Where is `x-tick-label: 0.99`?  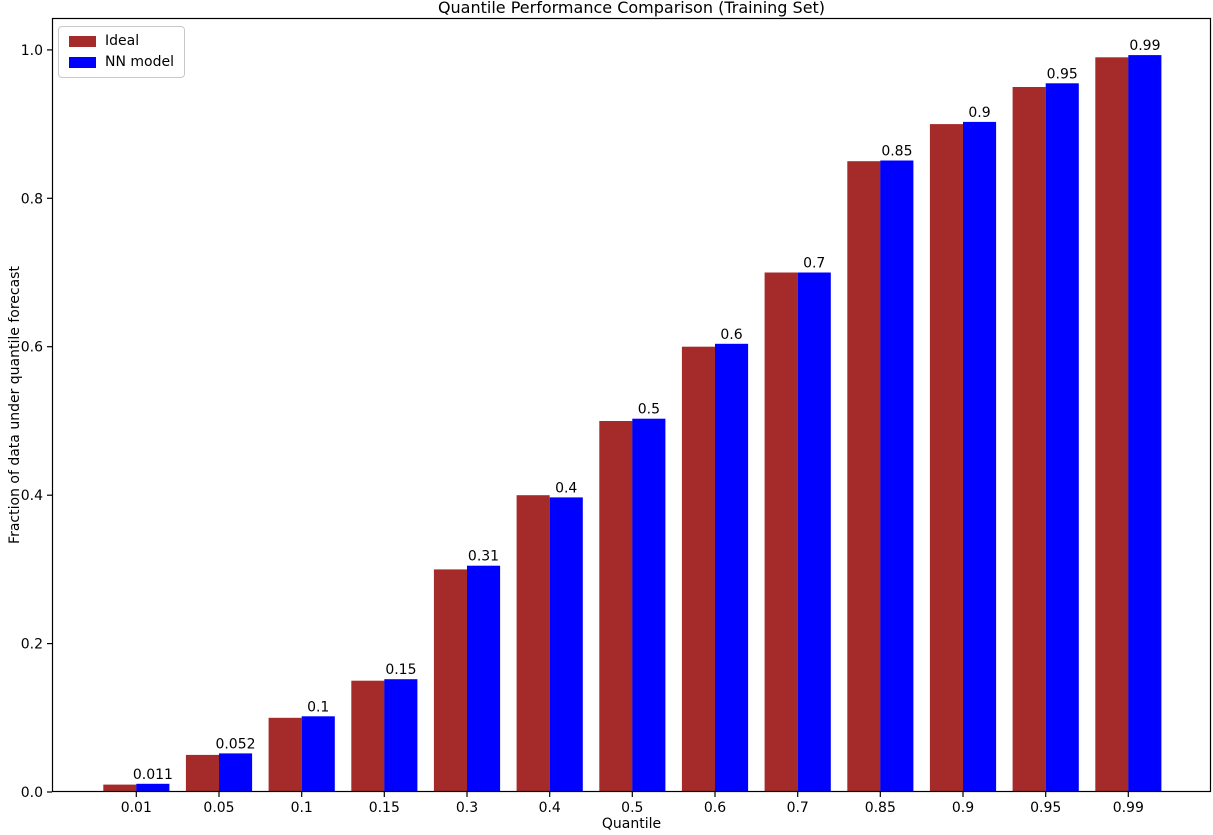 x-tick-label: 0.99 is located at coordinates (1128, 808).